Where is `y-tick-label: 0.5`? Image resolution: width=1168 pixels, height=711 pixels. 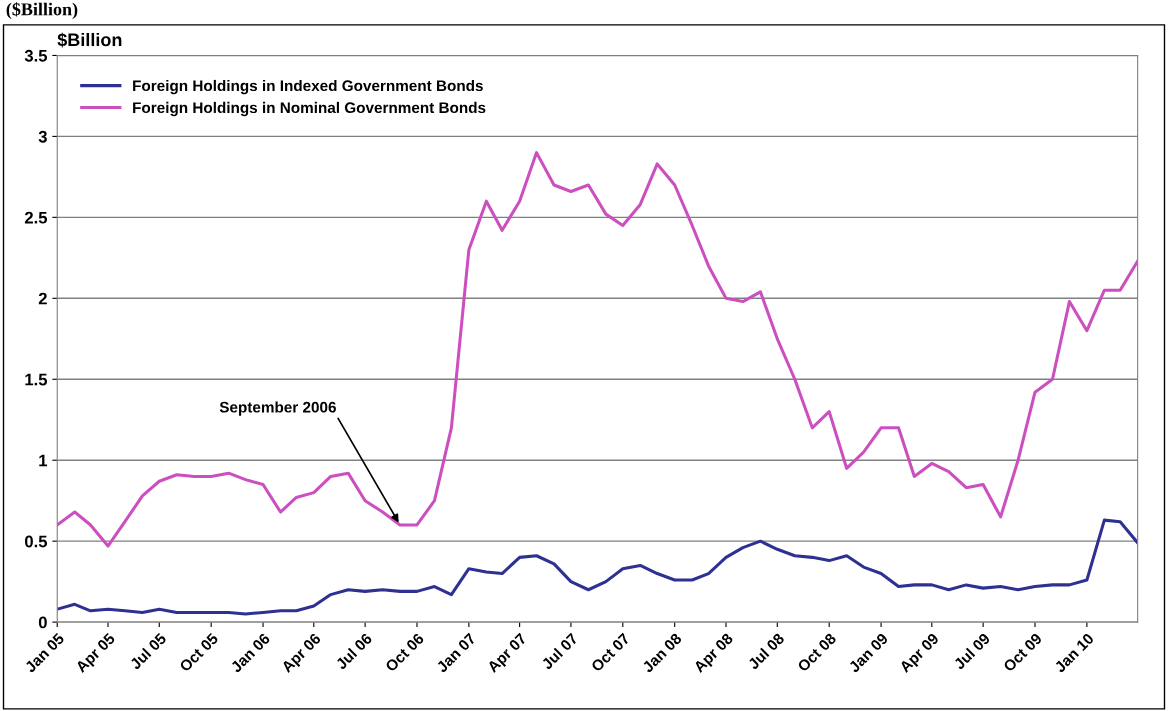 y-tick-label: 0.5 is located at coordinates (36, 541).